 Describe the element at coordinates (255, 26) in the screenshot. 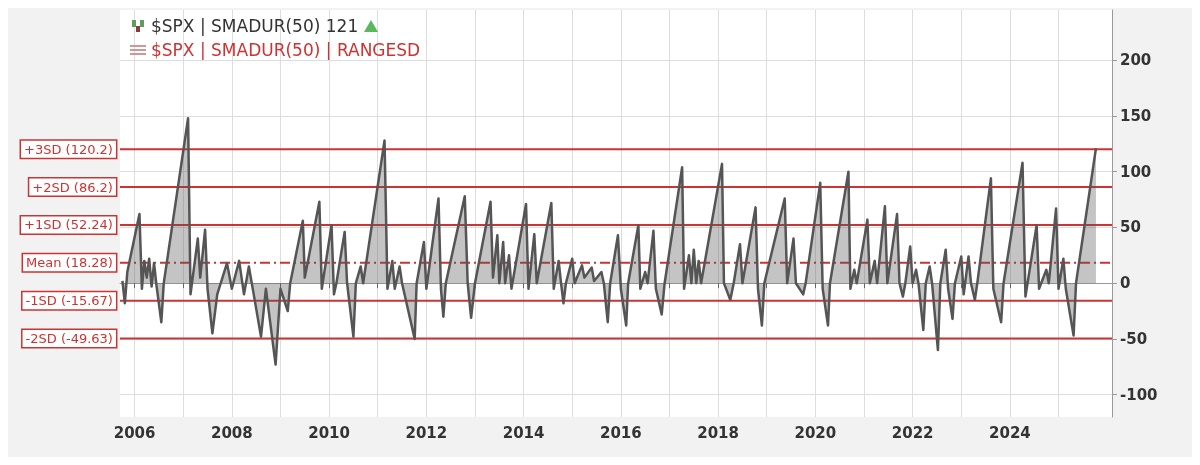

I see `text: $SPX | SMADUR(50) 121` at that location.